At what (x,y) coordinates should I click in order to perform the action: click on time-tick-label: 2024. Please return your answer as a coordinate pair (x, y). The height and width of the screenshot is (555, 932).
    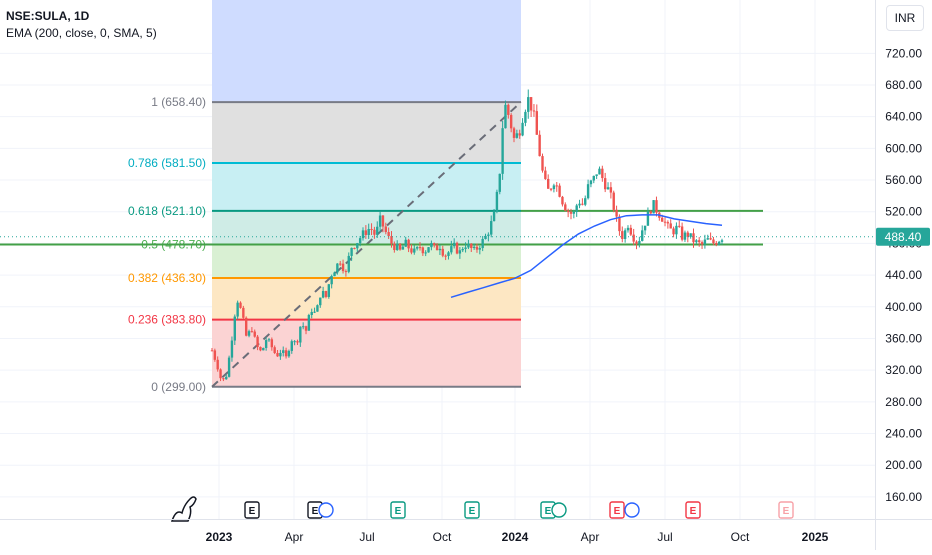
    Looking at the image, I should click on (515, 537).